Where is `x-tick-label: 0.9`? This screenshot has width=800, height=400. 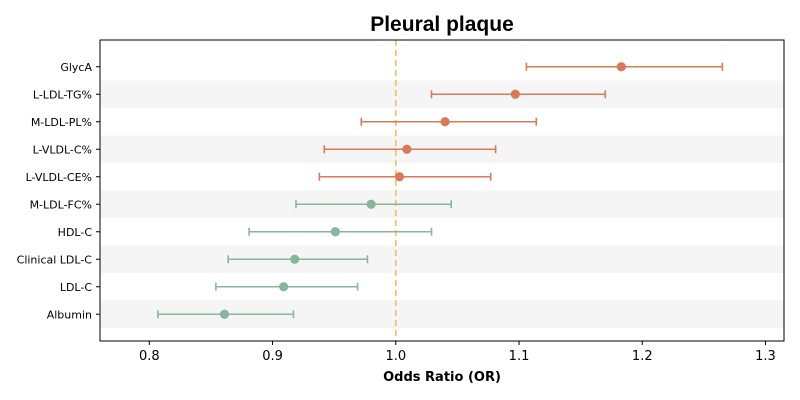
x-tick-label: 0.9 is located at coordinates (272, 356).